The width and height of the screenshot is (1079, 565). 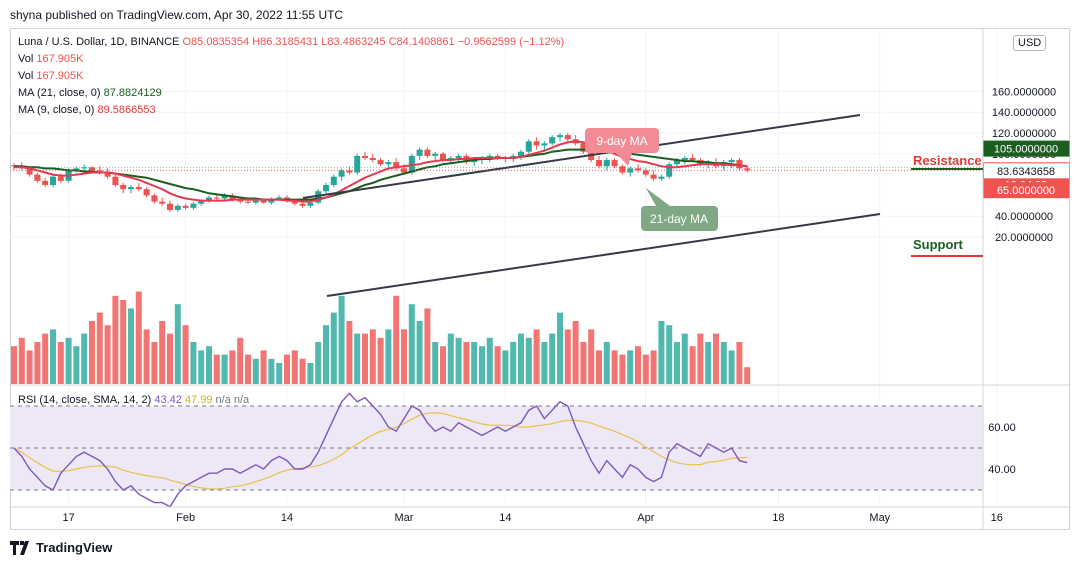 I want to click on ma21-callout: 21-day MA, so click(x=679, y=209).